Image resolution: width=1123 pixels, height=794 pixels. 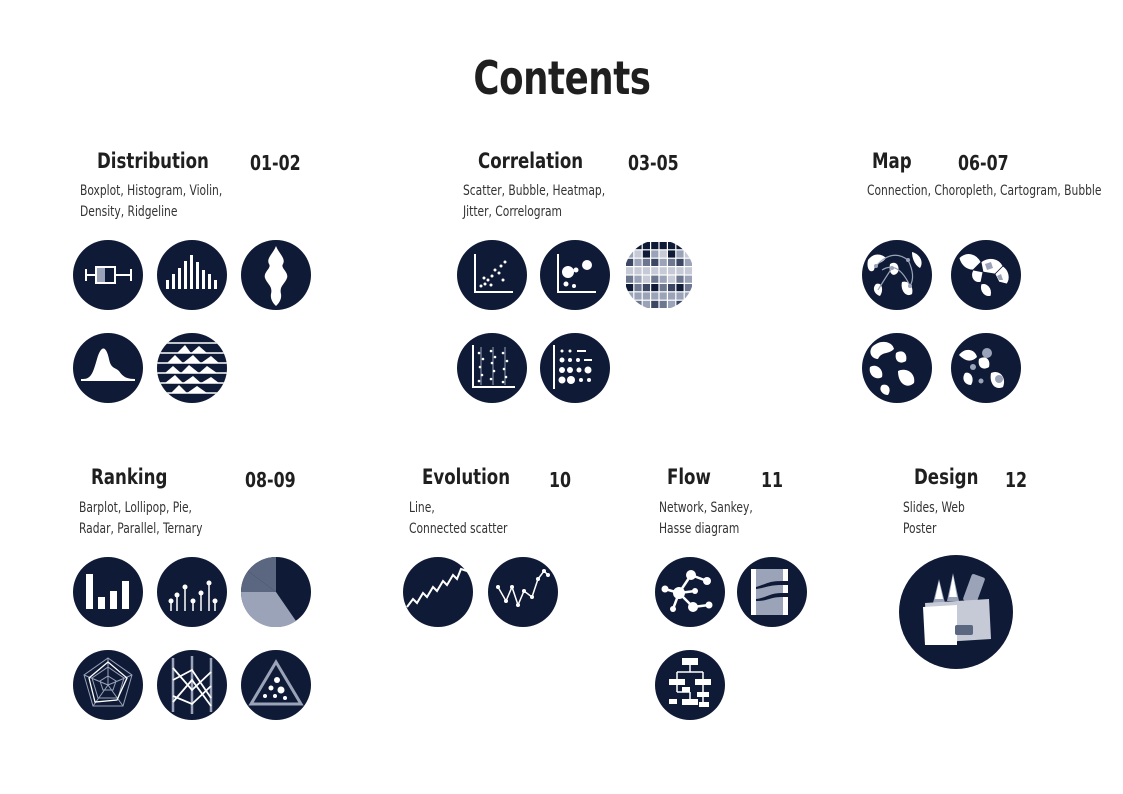 I want to click on section-title-correlation: Correlation, so click(x=531, y=161).